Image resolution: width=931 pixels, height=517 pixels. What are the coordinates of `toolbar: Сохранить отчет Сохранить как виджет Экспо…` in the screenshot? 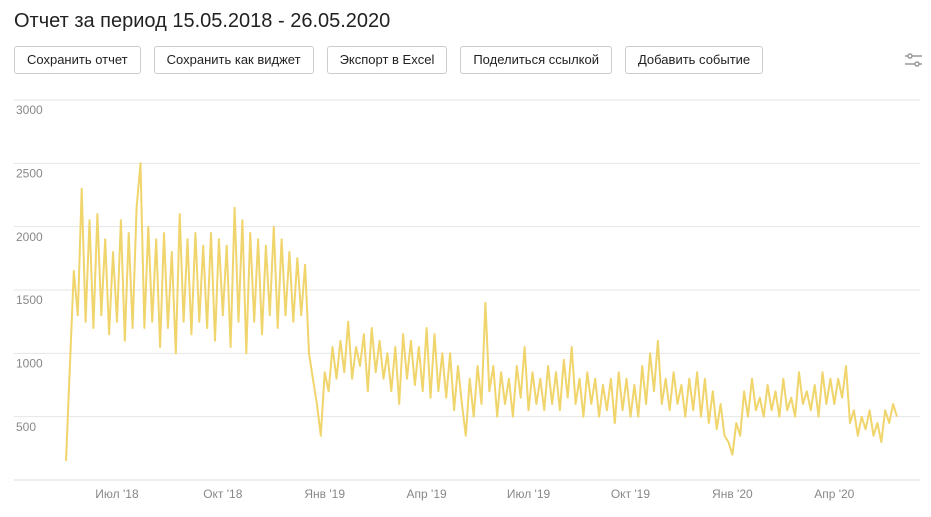 It's located at (395, 60).